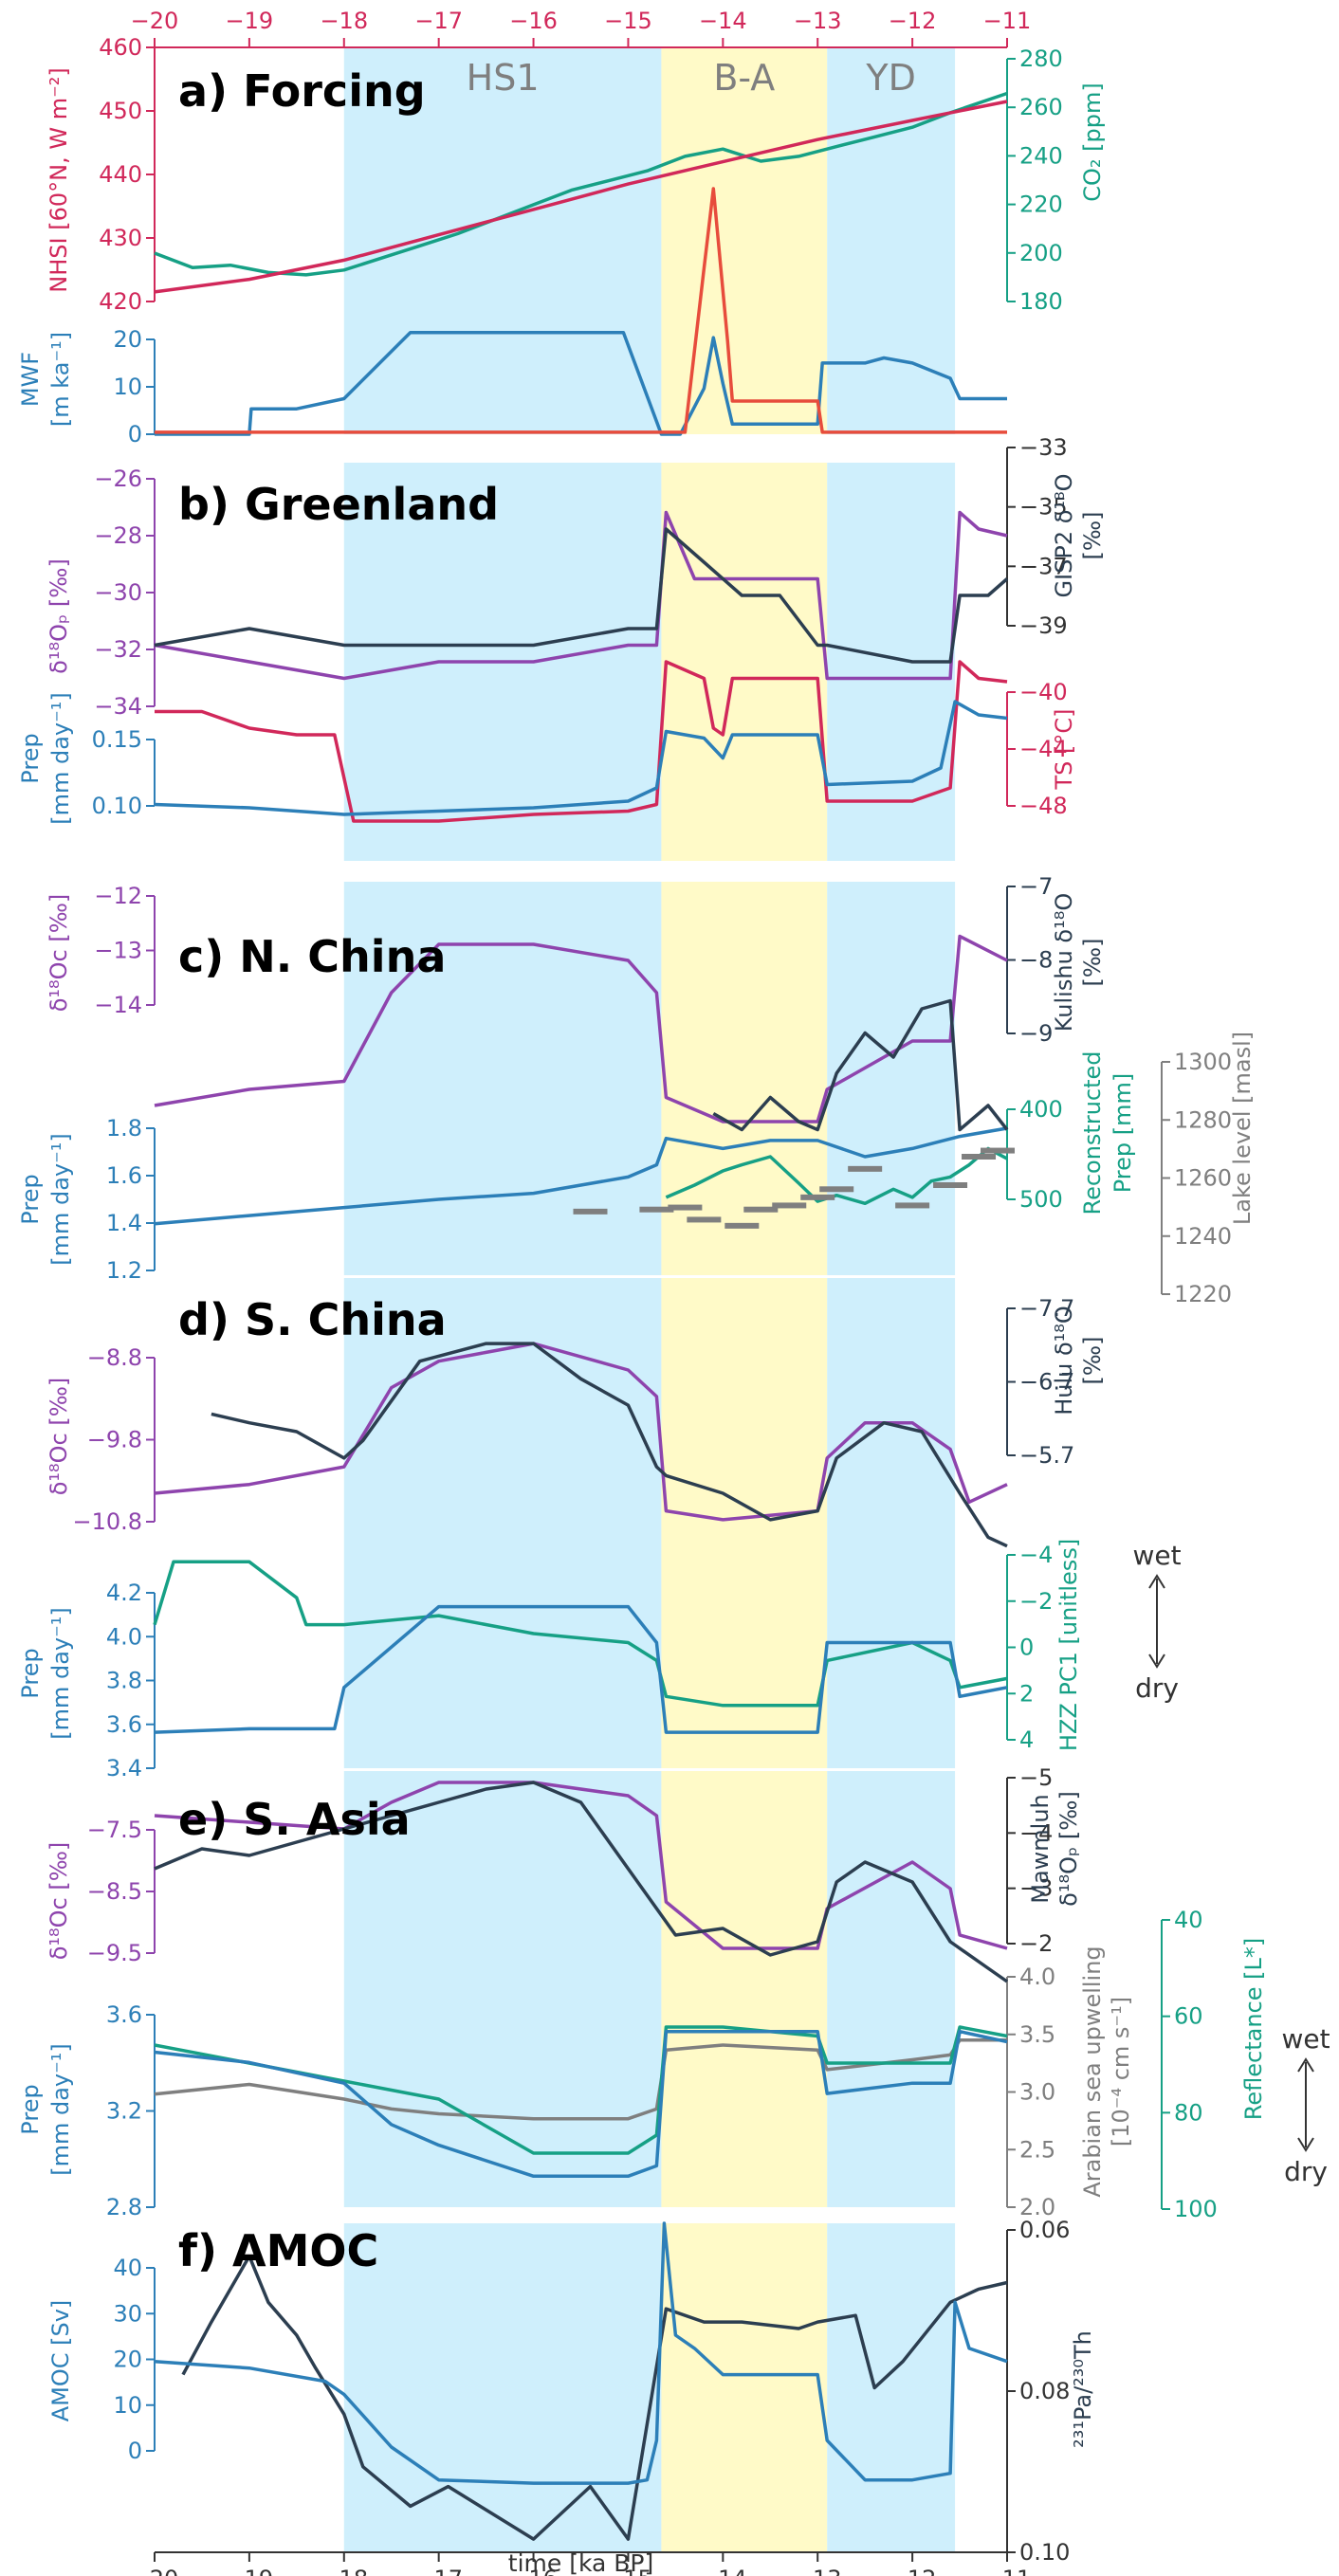  What do you see at coordinates (114, 1440) in the screenshot?
I see `d18oc-d-axis-tick-label: −9.8` at bounding box center [114, 1440].